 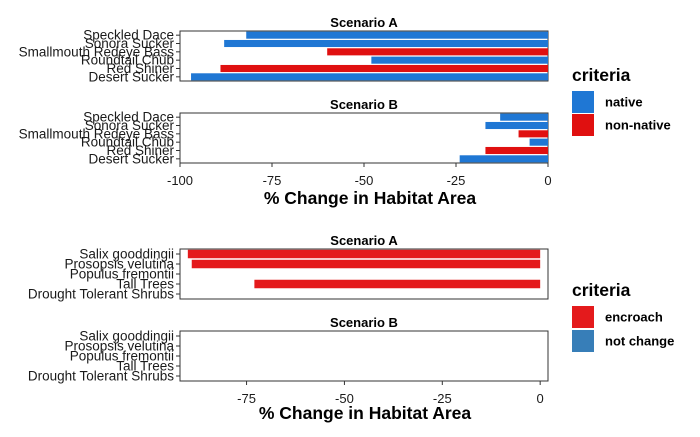 I want to click on x-tick-label: -100, so click(x=180, y=180).